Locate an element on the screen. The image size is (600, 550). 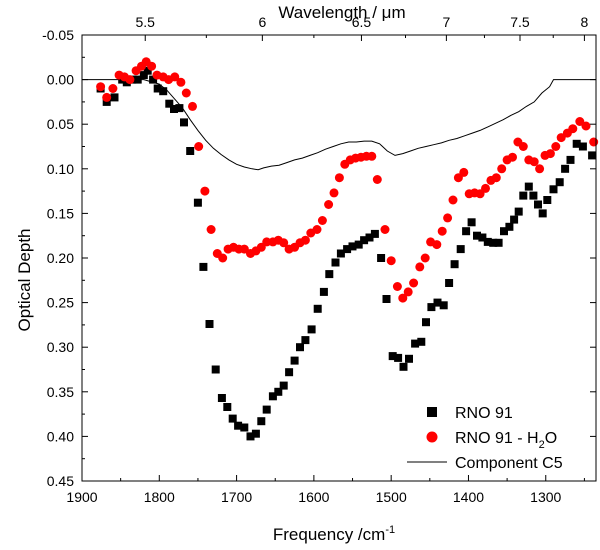
legend-label-component-c5: Component C5 is located at coordinates (509, 463).